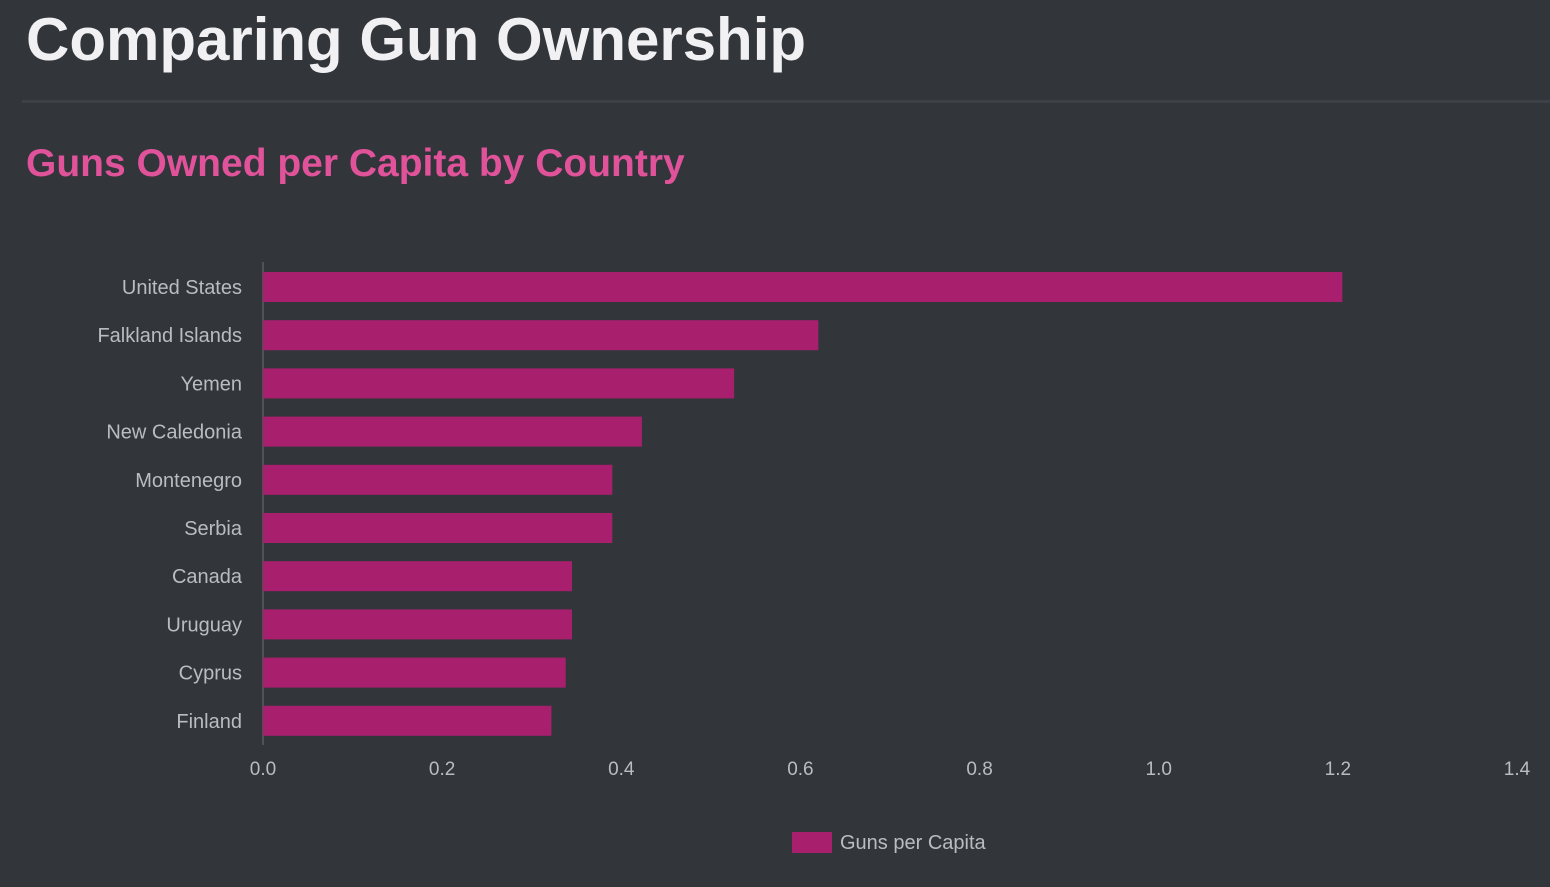  Describe the element at coordinates (188, 481) in the screenshot. I see `category-label: Montenegro` at that location.